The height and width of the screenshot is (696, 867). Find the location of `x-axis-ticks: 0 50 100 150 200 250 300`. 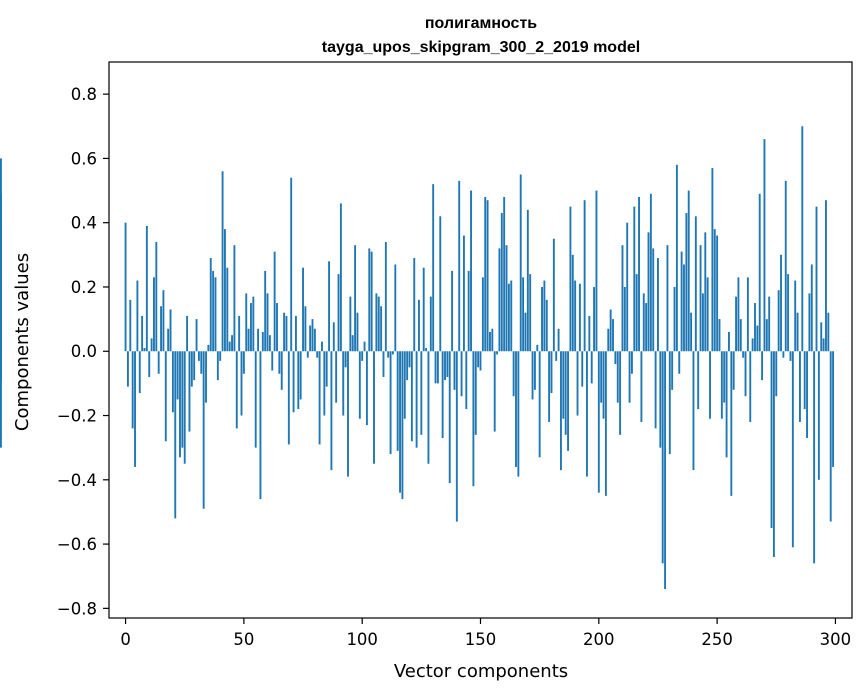

x-axis-ticks: 0 50 100 150 200 250 300 is located at coordinates (485, 633).